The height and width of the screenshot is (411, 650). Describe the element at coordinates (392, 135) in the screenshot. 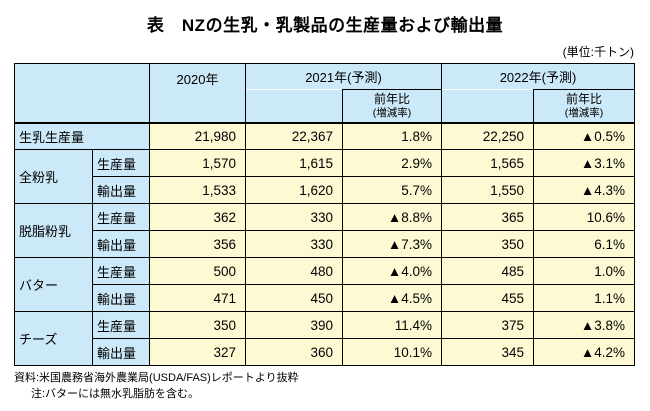

I see `yoy-2021: 1.8%` at that location.